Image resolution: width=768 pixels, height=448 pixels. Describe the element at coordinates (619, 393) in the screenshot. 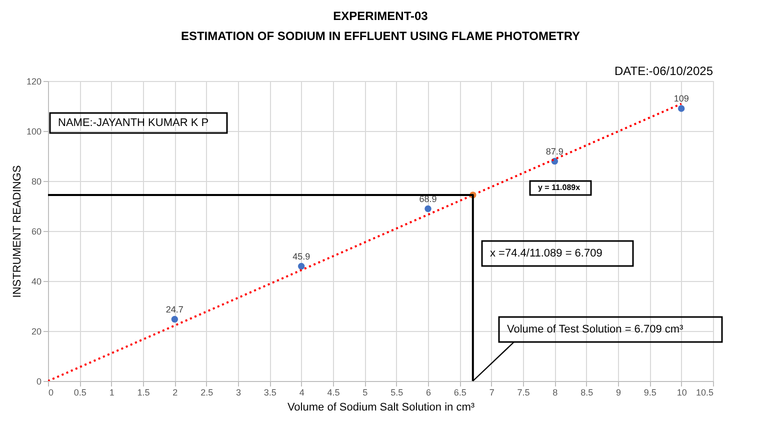

I see `x-tick-label: 9` at that location.